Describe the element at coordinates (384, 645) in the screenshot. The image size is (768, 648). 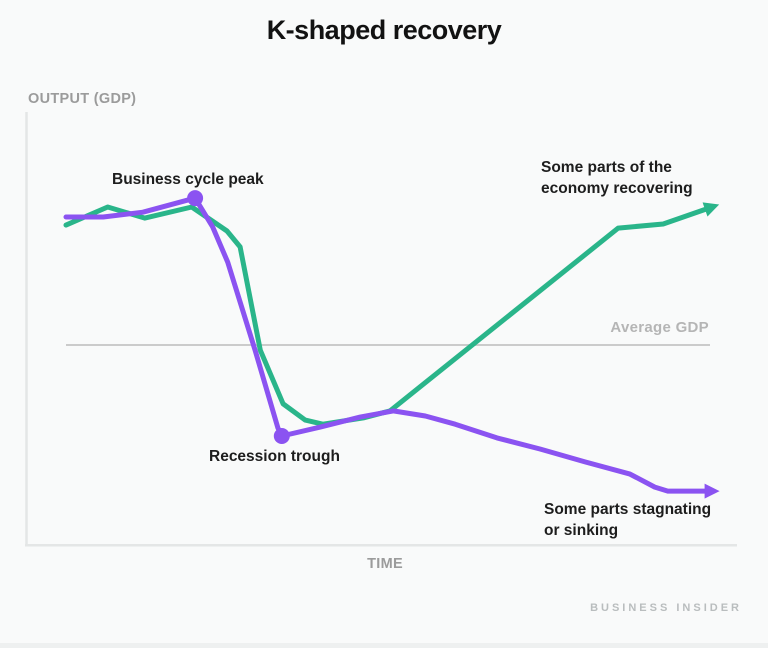
I see `footer-strip` at that location.